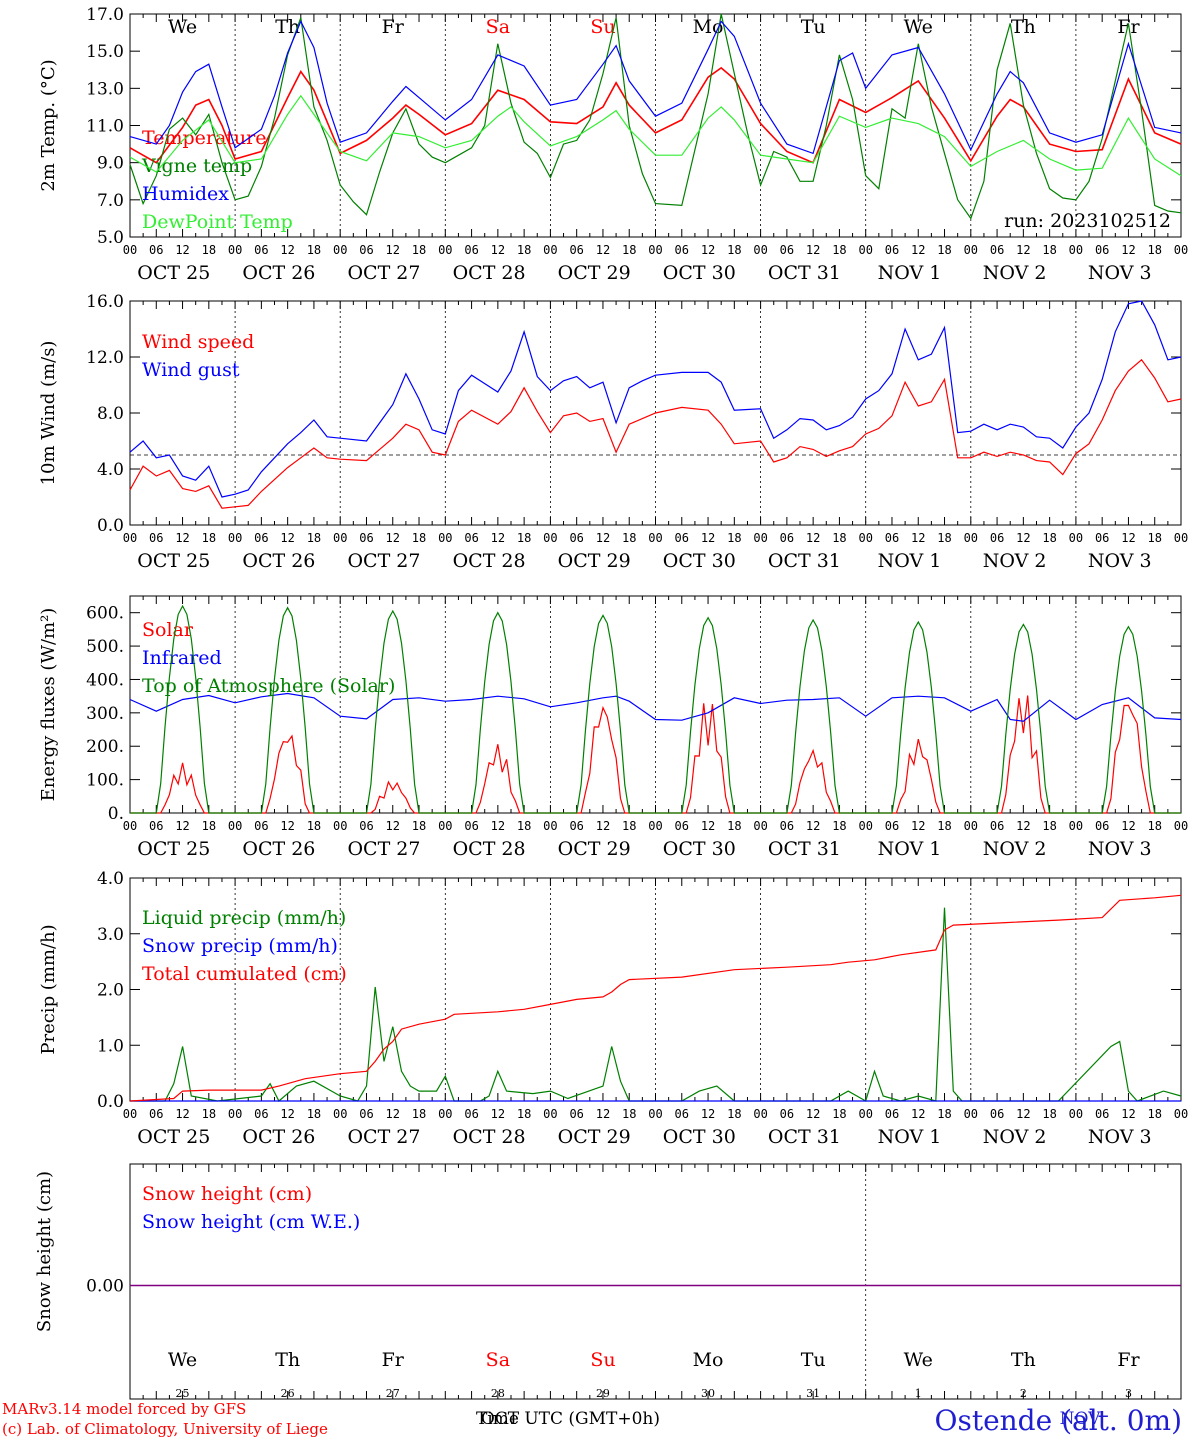  I want to click on y-tick-label: 100., so click(105, 781).